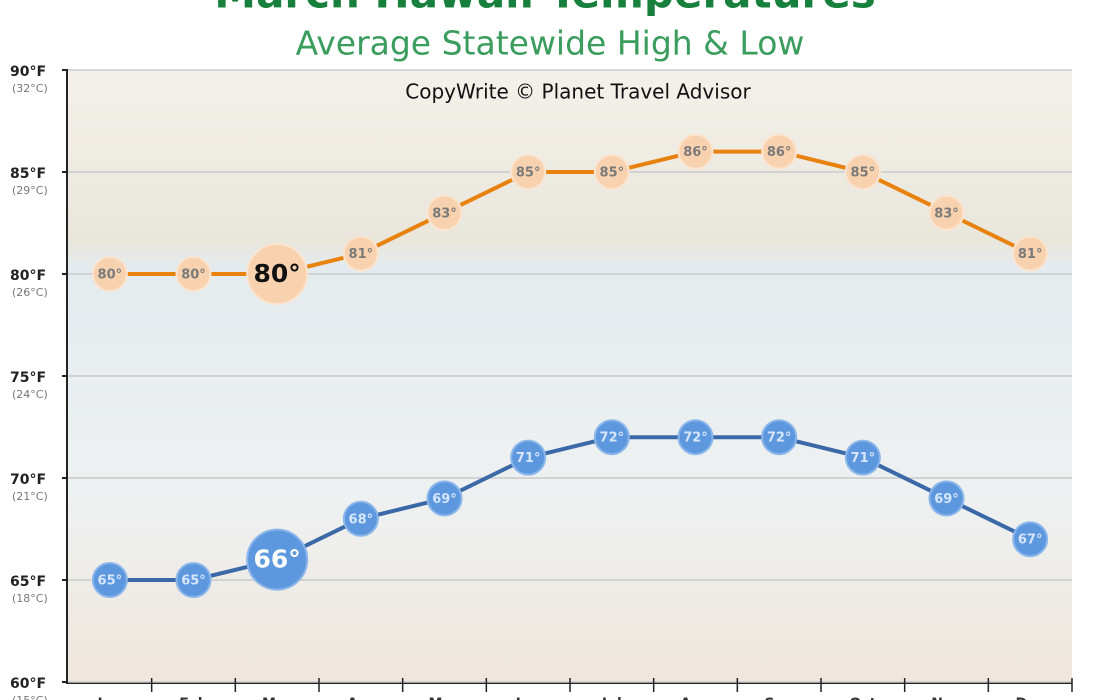  Describe the element at coordinates (1029, 698) in the screenshot. I see `x-tick-label: Dec` at that location.